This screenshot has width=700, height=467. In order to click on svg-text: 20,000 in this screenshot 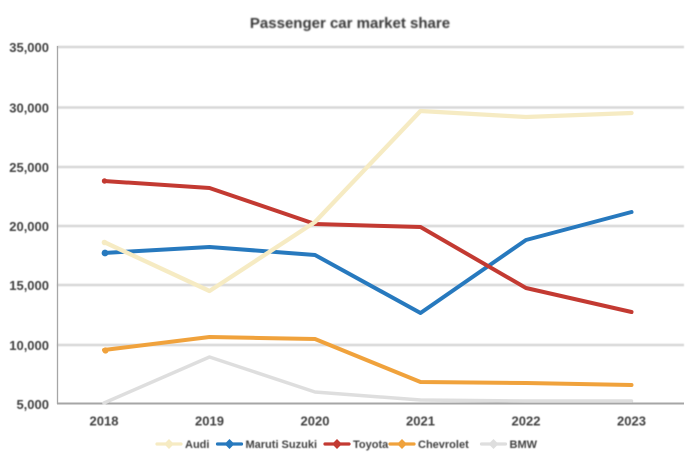, I will do `click(29, 226)`.